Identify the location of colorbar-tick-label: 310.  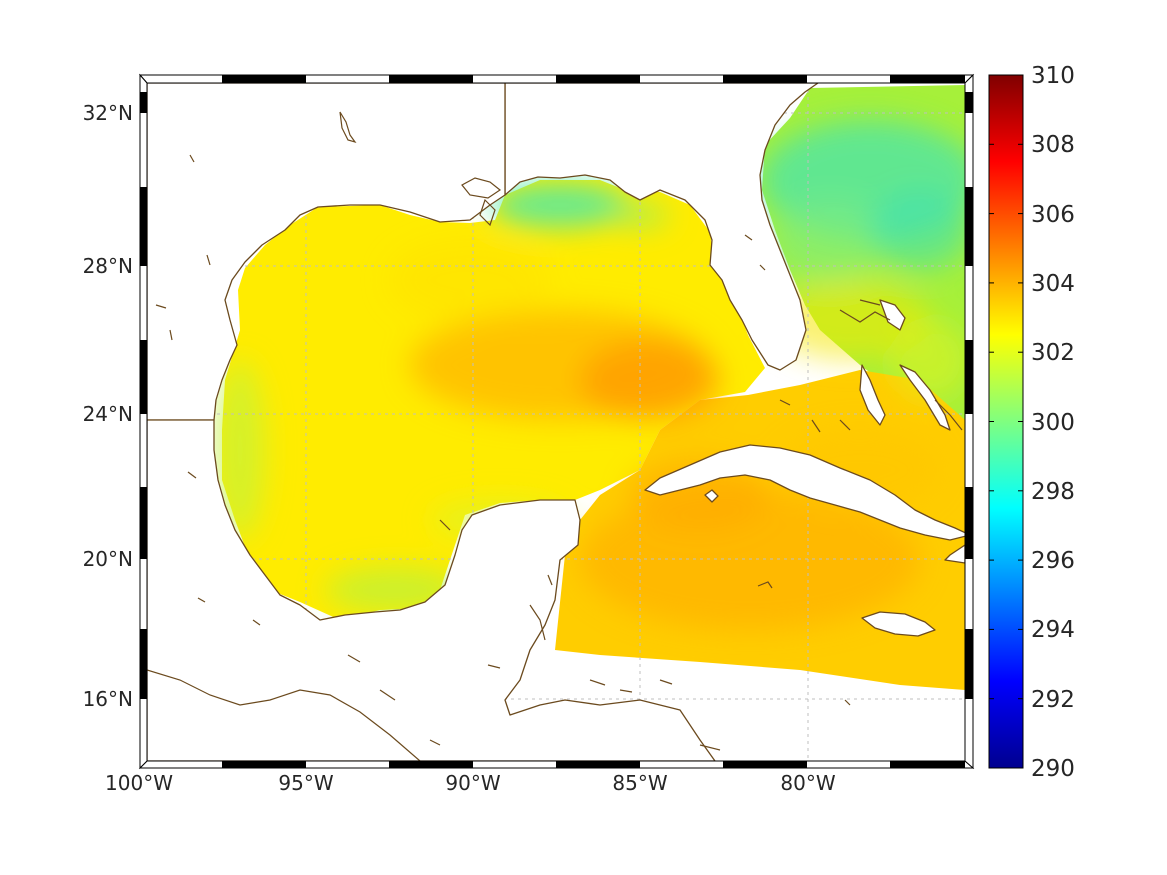
(1053, 76).